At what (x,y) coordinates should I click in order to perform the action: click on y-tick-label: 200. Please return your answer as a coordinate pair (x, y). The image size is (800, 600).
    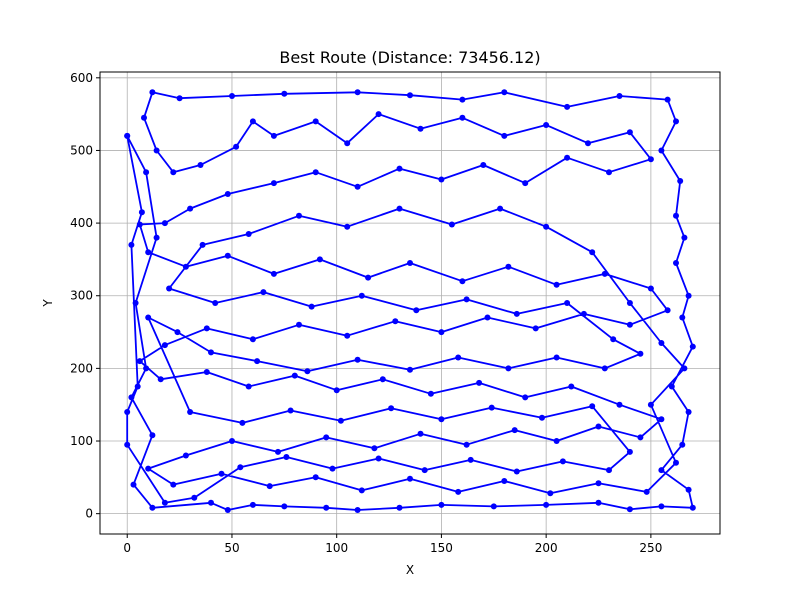
    Looking at the image, I should click on (81, 368).